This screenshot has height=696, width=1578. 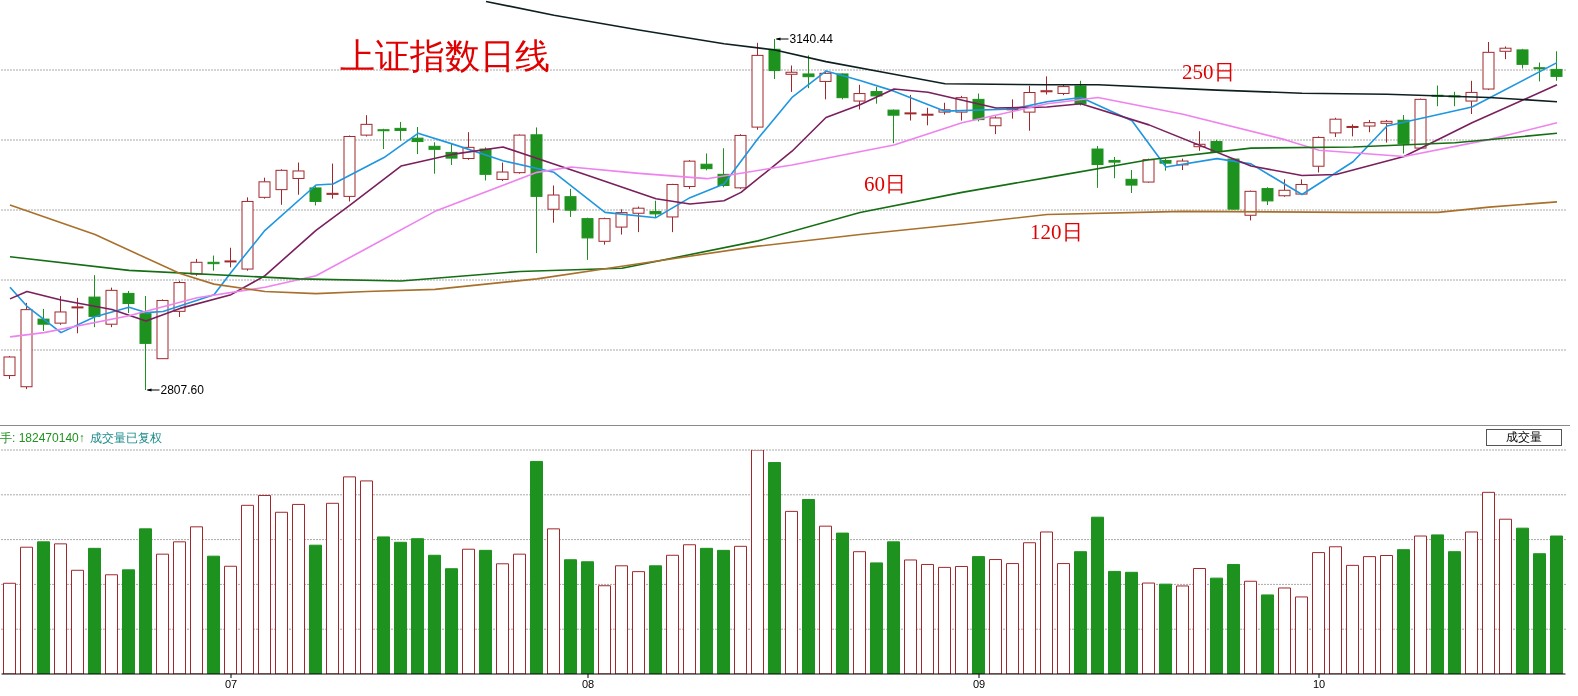 What do you see at coordinates (42, 438) in the screenshot?
I see `text: 手: 182470140↑` at bounding box center [42, 438].